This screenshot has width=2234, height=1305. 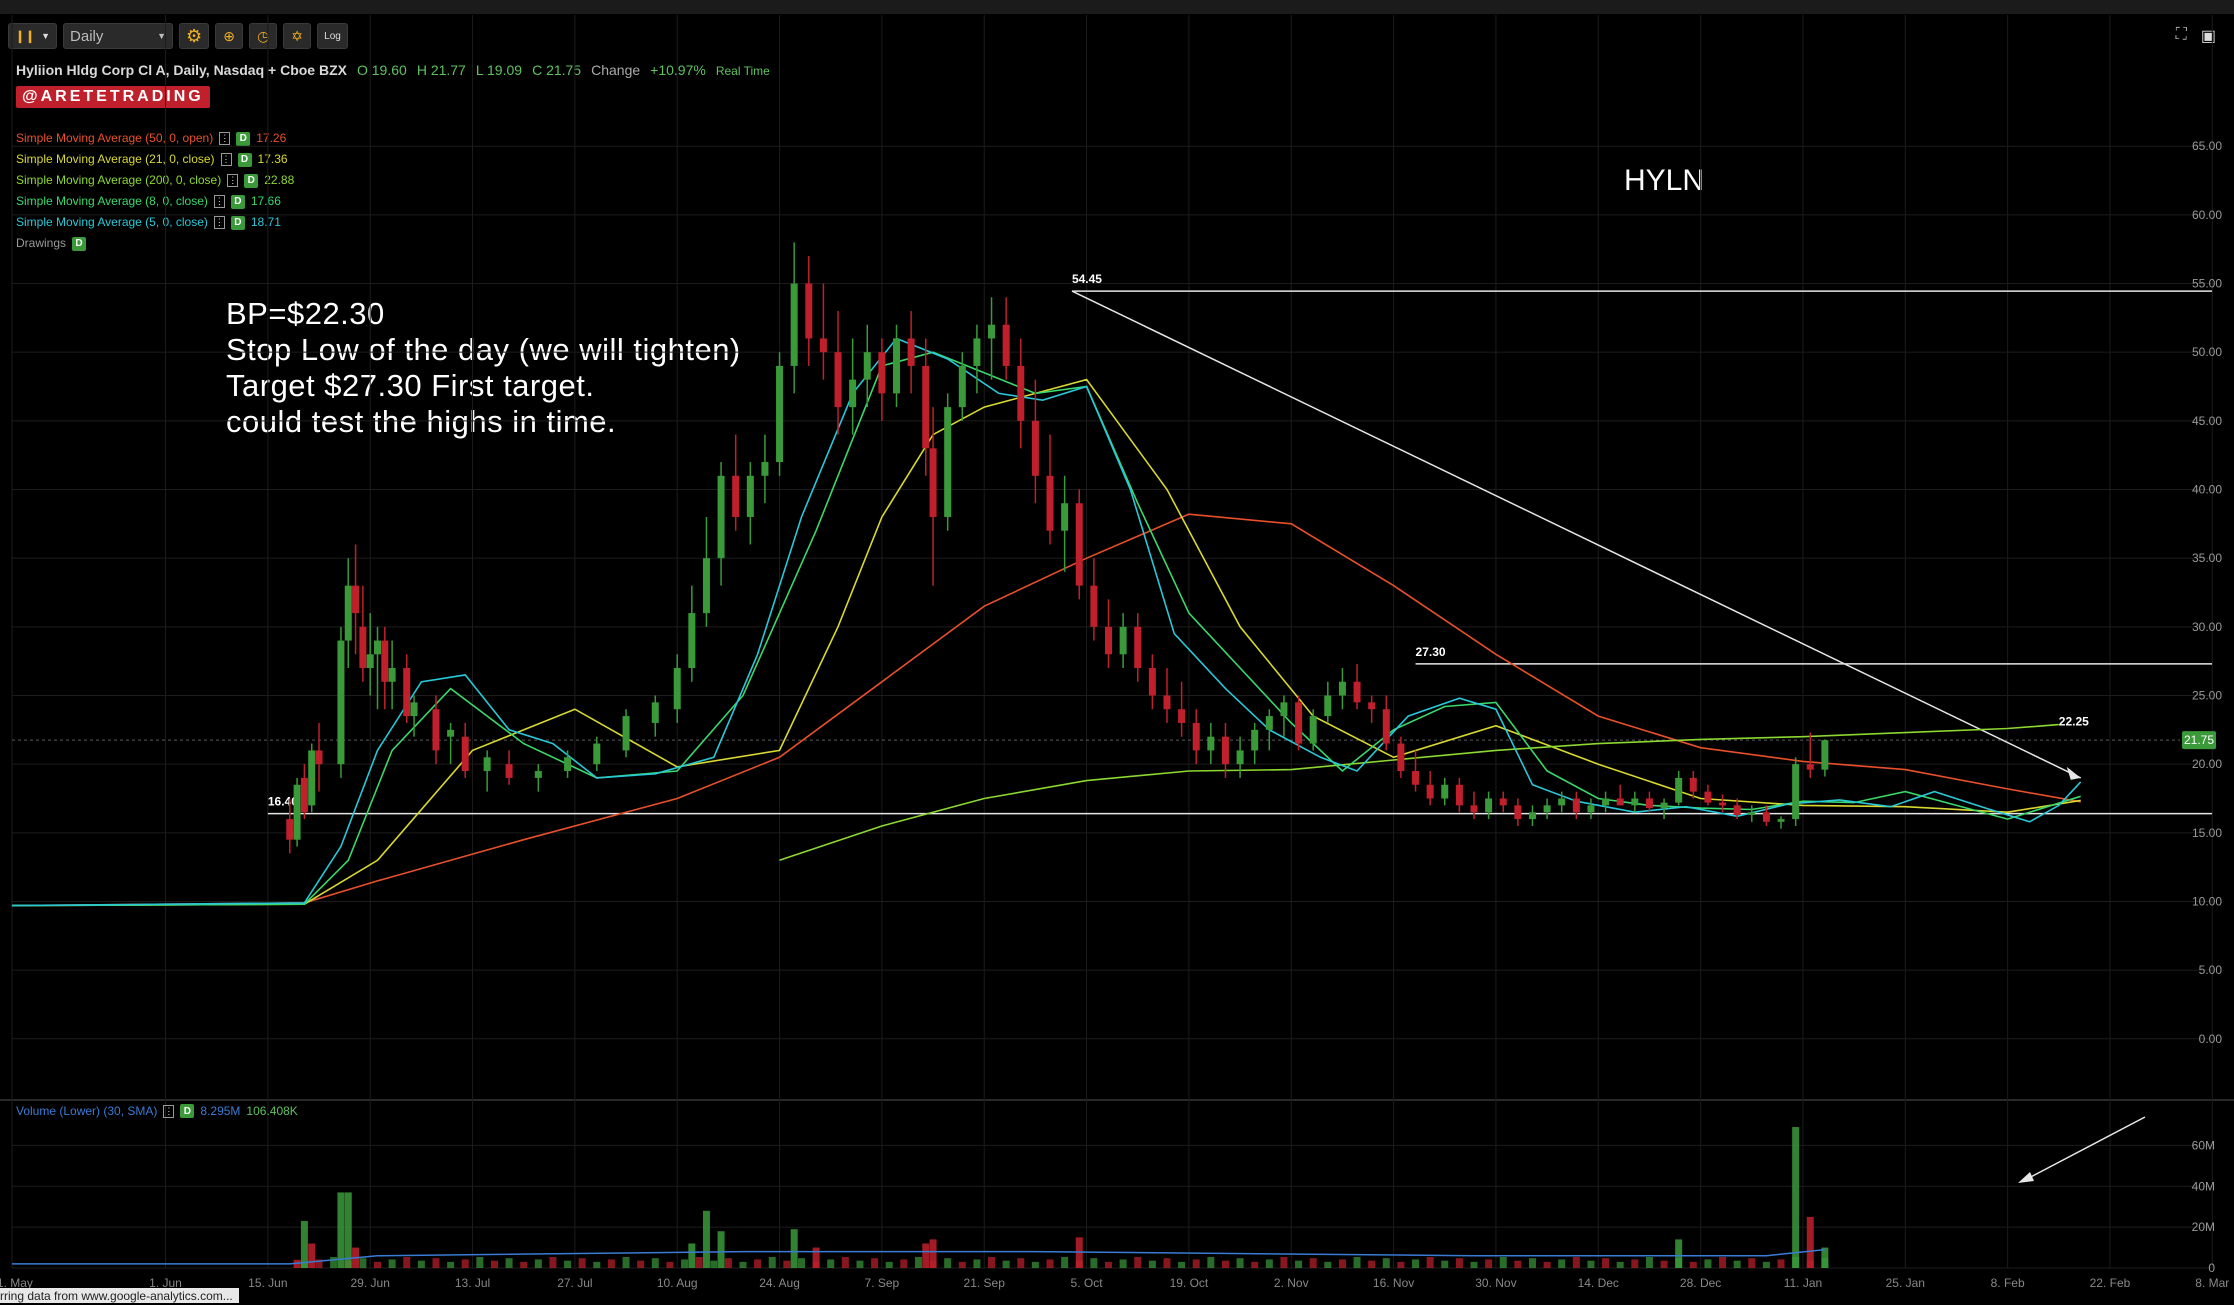 What do you see at coordinates (1189, 1283) in the screenshot?
I see `x-tick-label: 19. Oct` at bounding box center [1189, 1283].